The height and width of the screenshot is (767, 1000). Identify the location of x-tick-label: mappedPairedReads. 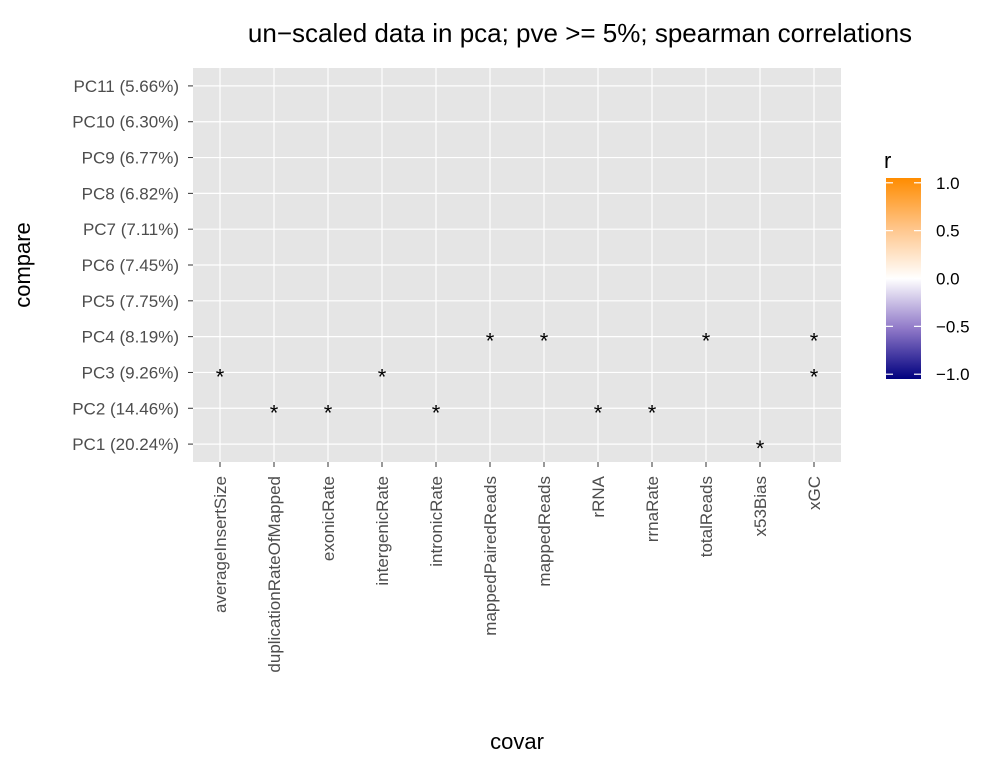
(490, 556).